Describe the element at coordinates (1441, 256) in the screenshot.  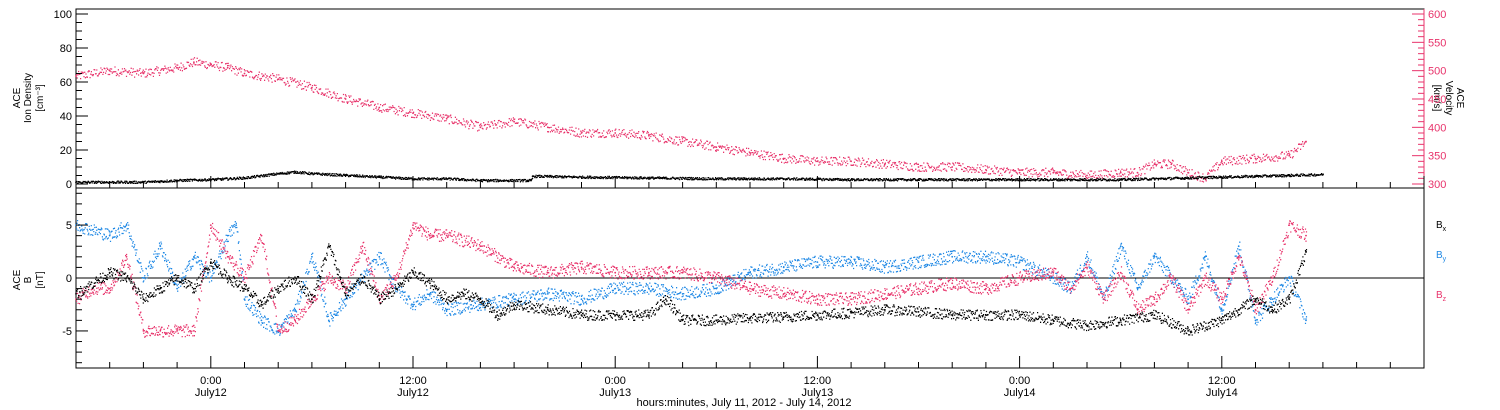
I see `legend-By: By` at that location.